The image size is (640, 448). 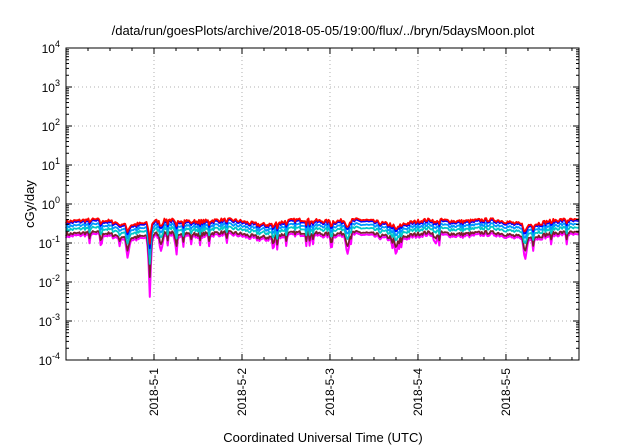 I want to click on y-tick-label: 10⁻¹, so click(x=49, y=242).